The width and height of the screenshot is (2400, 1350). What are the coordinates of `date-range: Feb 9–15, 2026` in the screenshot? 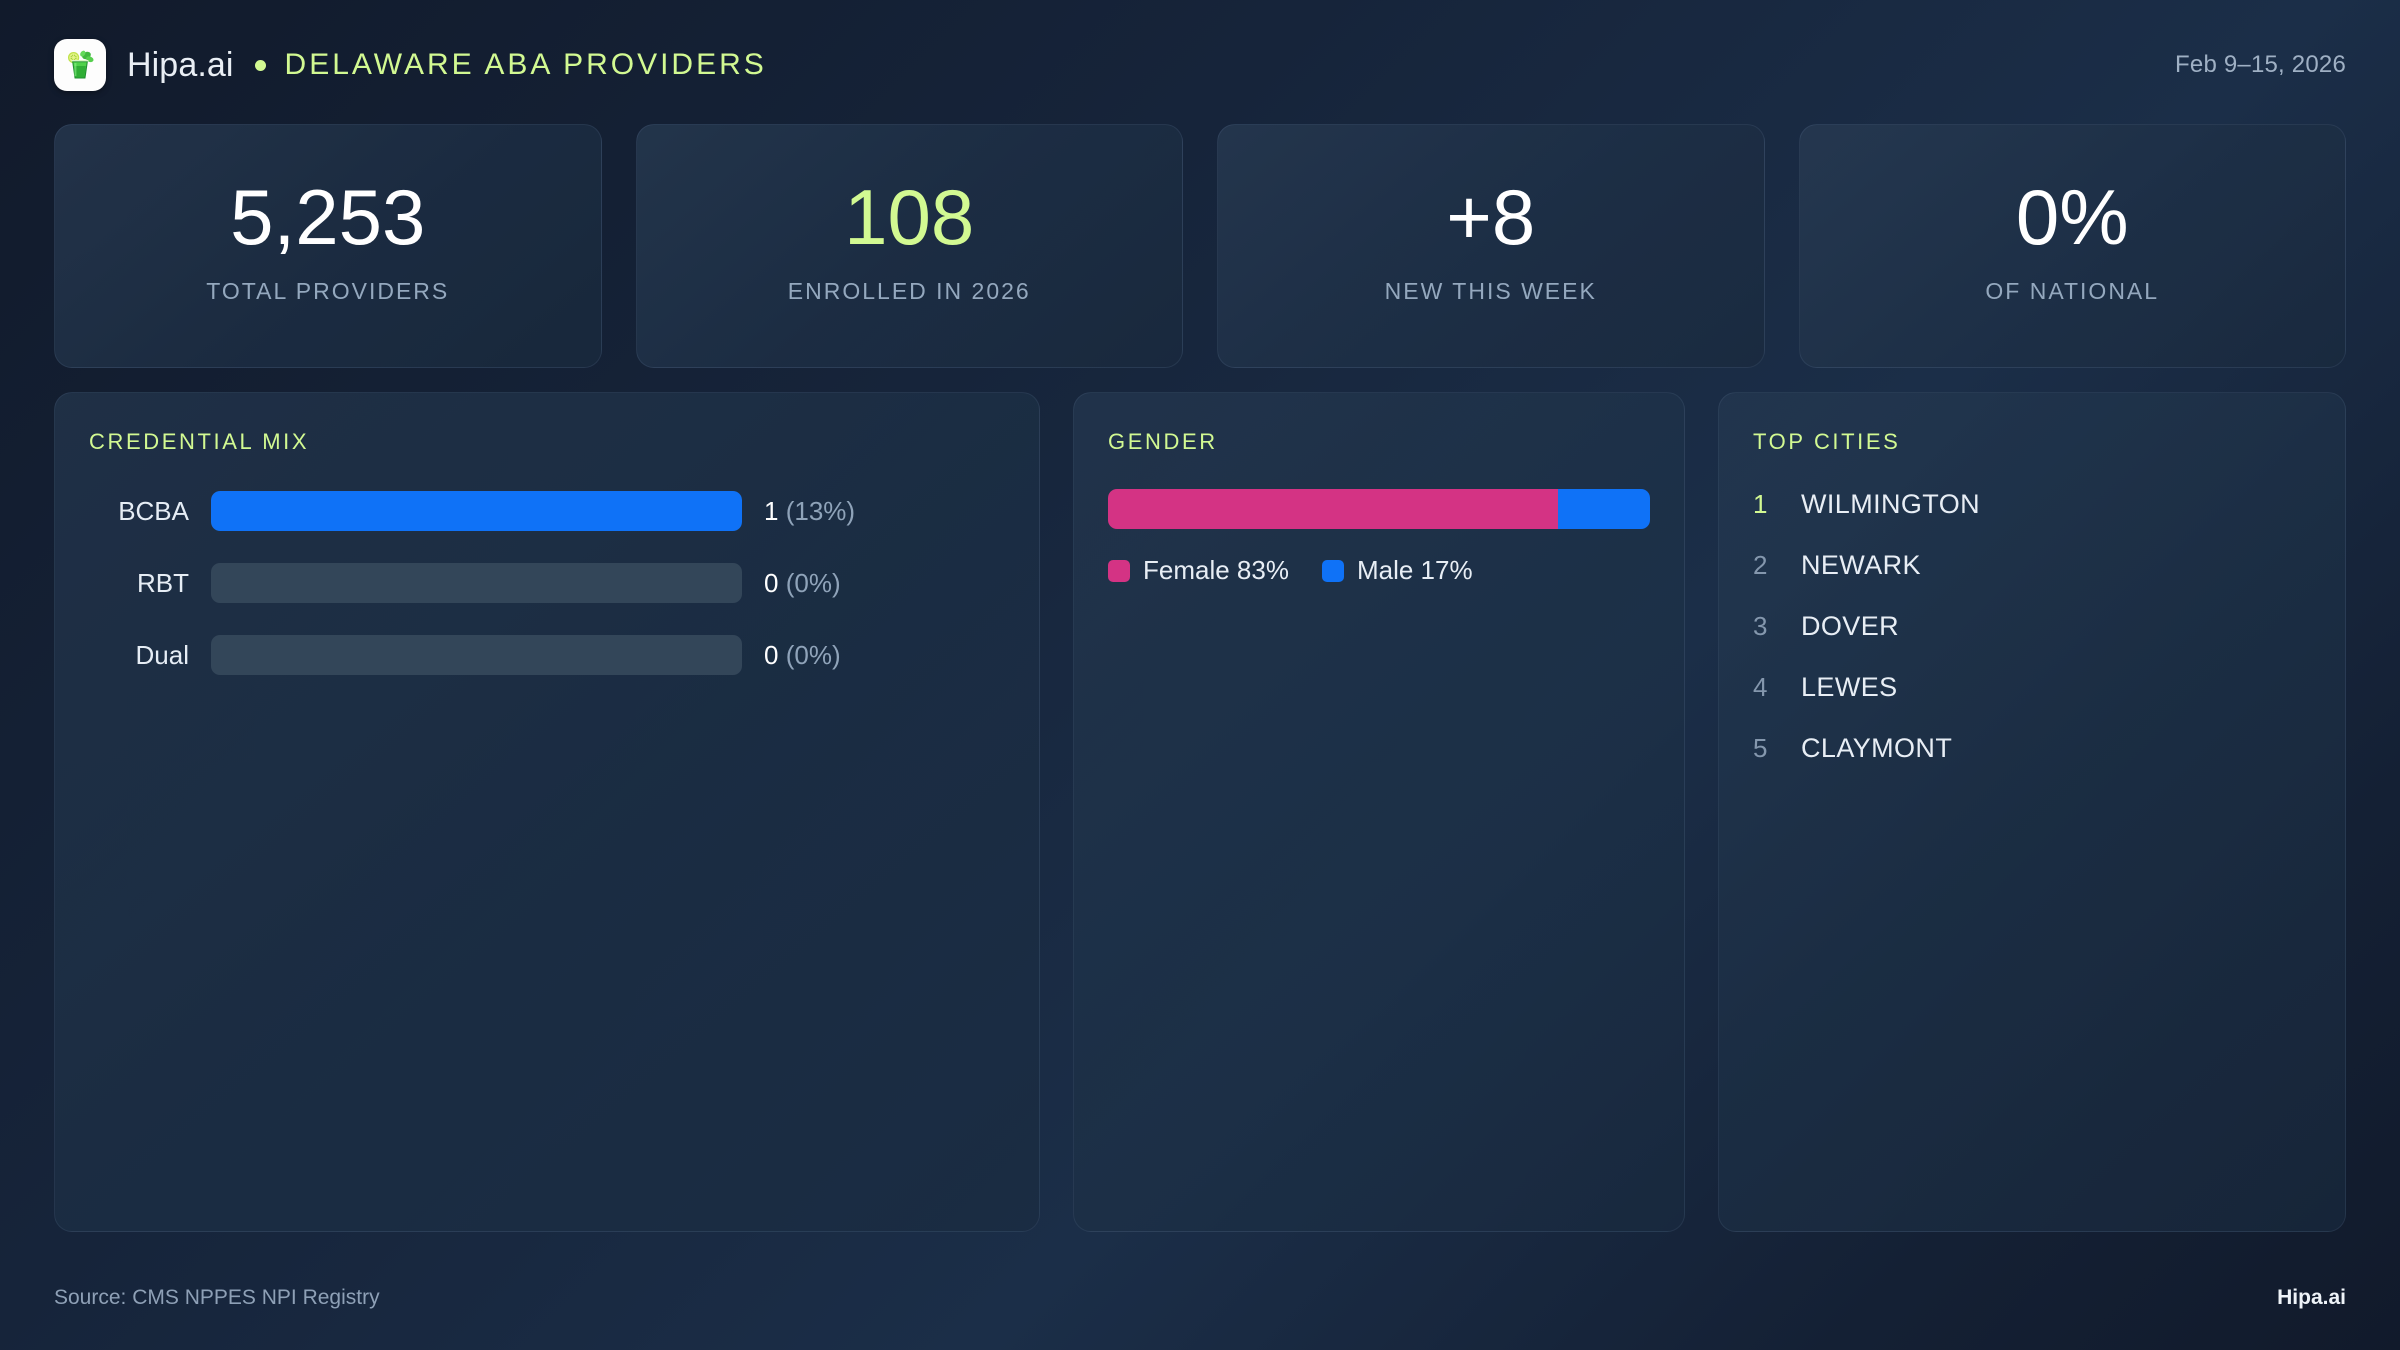 It's located at (2260, 64).